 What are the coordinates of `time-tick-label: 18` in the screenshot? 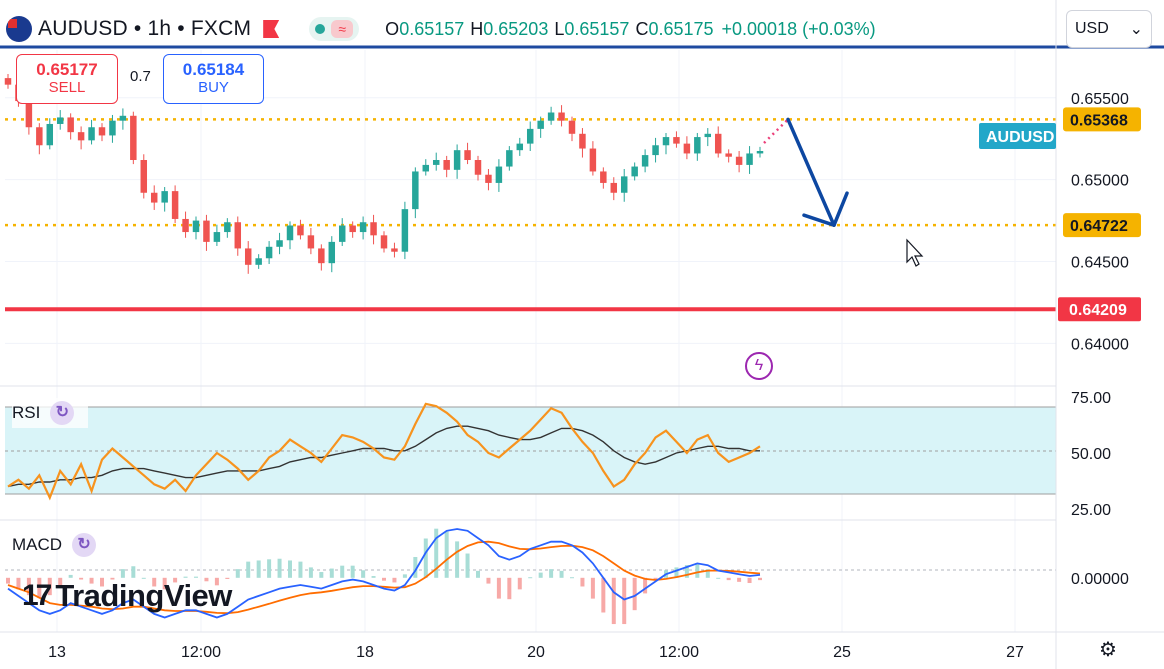 It's located at (365, 652).